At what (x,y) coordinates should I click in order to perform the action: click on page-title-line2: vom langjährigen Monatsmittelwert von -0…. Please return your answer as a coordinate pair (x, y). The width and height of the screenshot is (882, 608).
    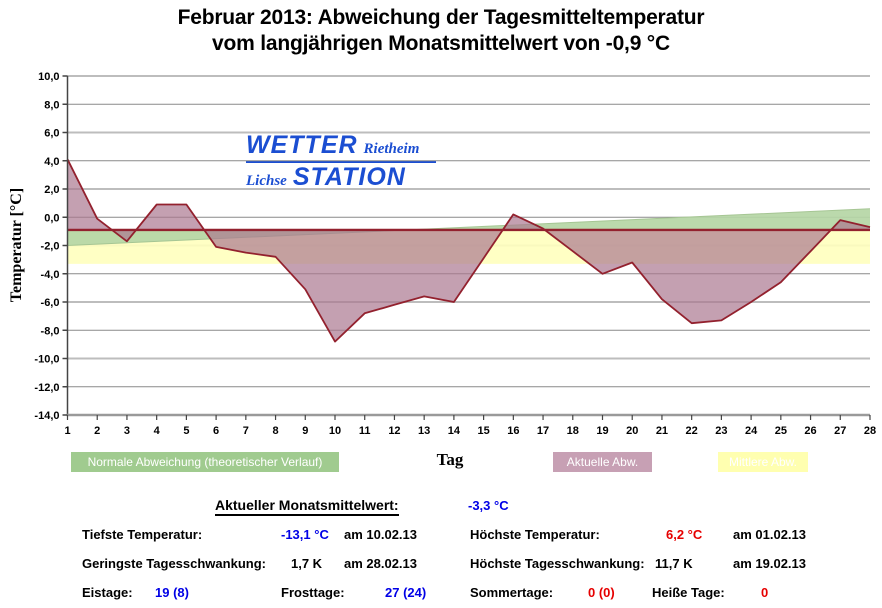
    Looking at the image, I should click on (441, 43).